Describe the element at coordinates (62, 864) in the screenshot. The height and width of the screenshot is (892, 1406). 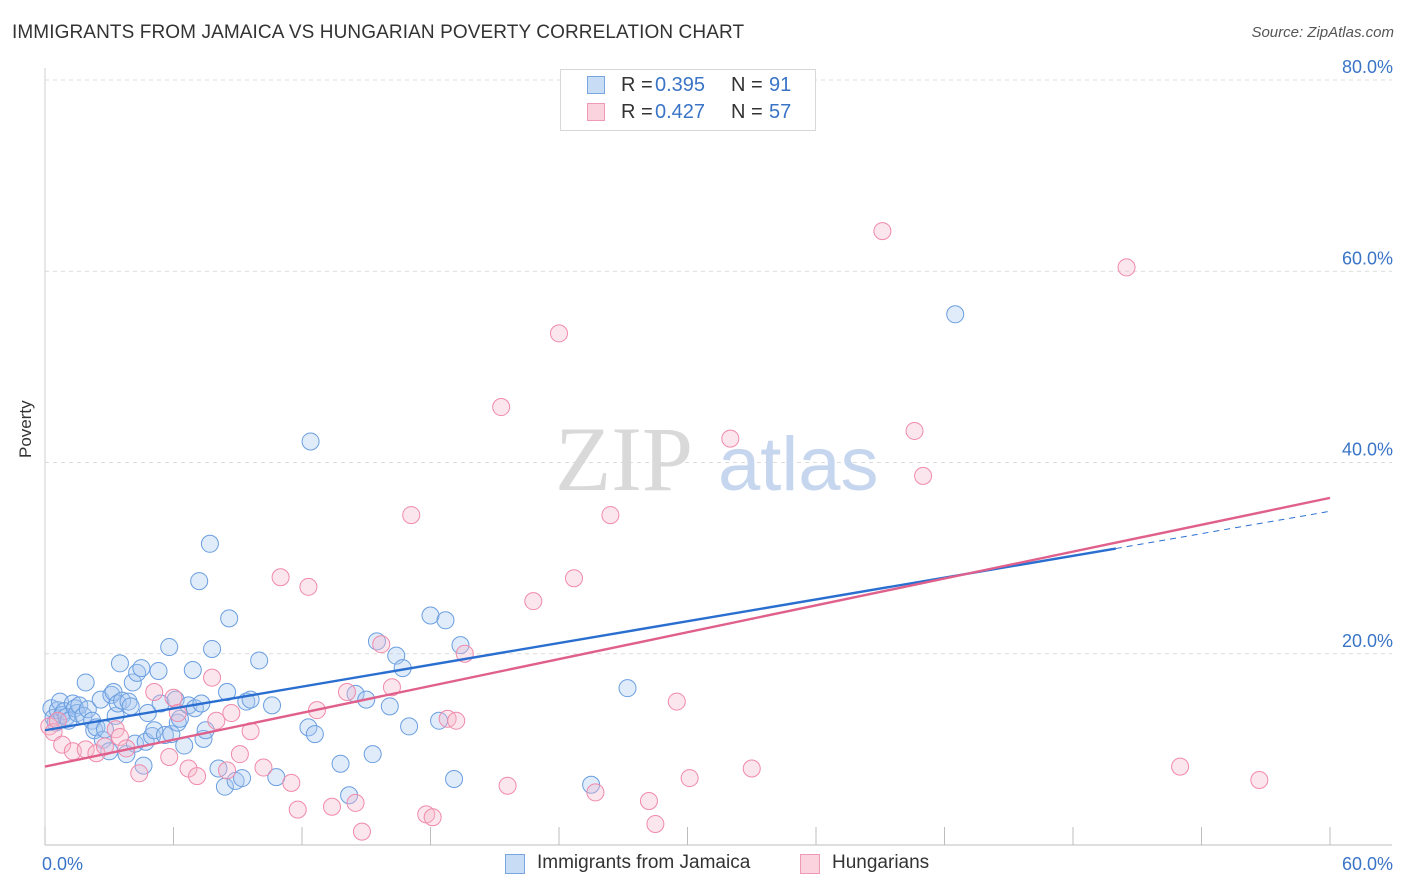
I see `x-tick-label-min: 0.0%` at that location.